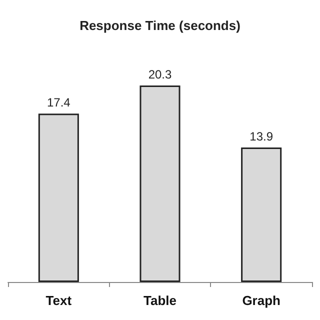  I want to click on data-label: 13.9, so click(262, 136).